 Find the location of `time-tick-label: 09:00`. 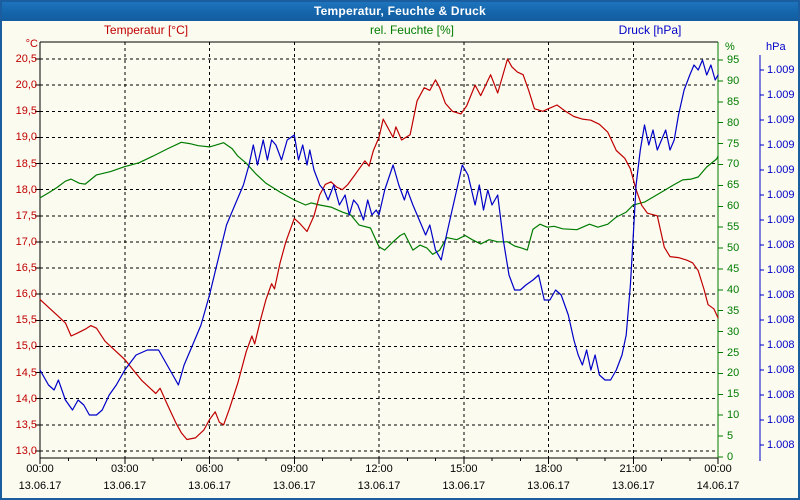

time-tick-label: 09:00 is located at coordinates (294, 469).